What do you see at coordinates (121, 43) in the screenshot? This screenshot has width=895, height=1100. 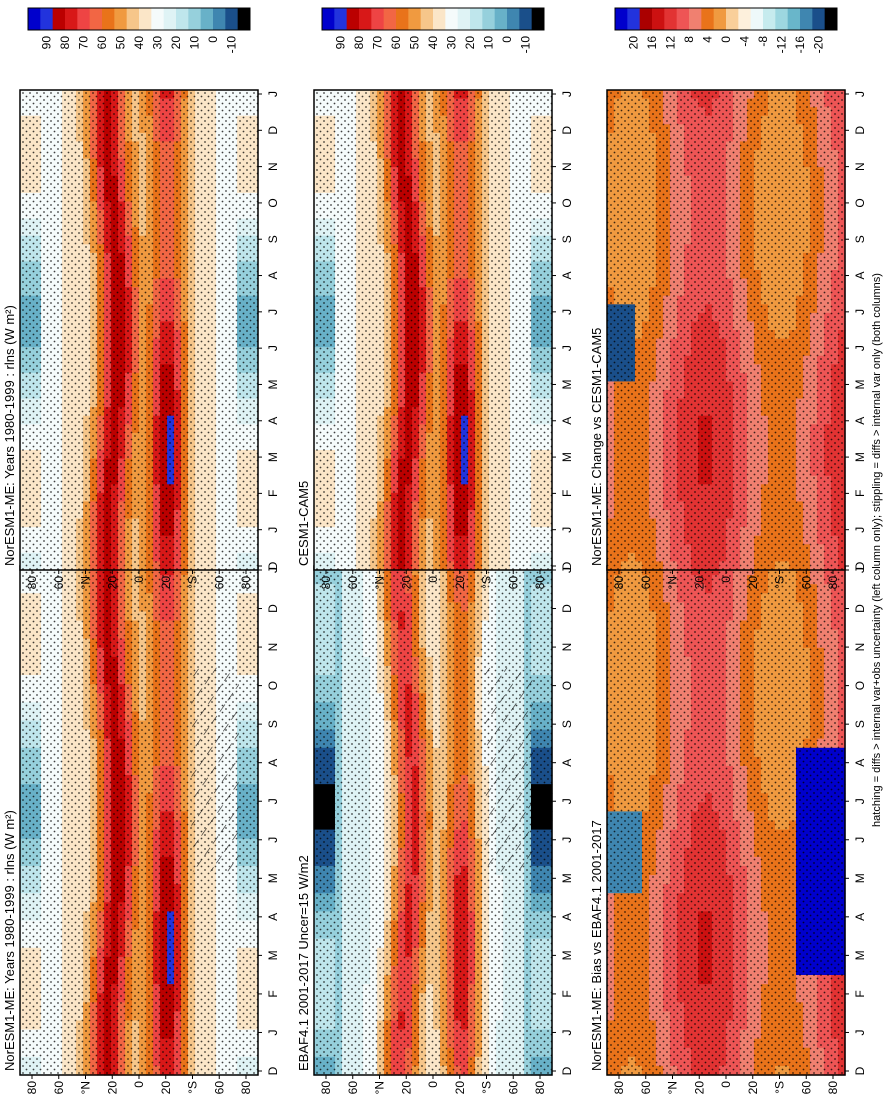 I see `colorbar-label: 50` at bounding box center [121, 43].